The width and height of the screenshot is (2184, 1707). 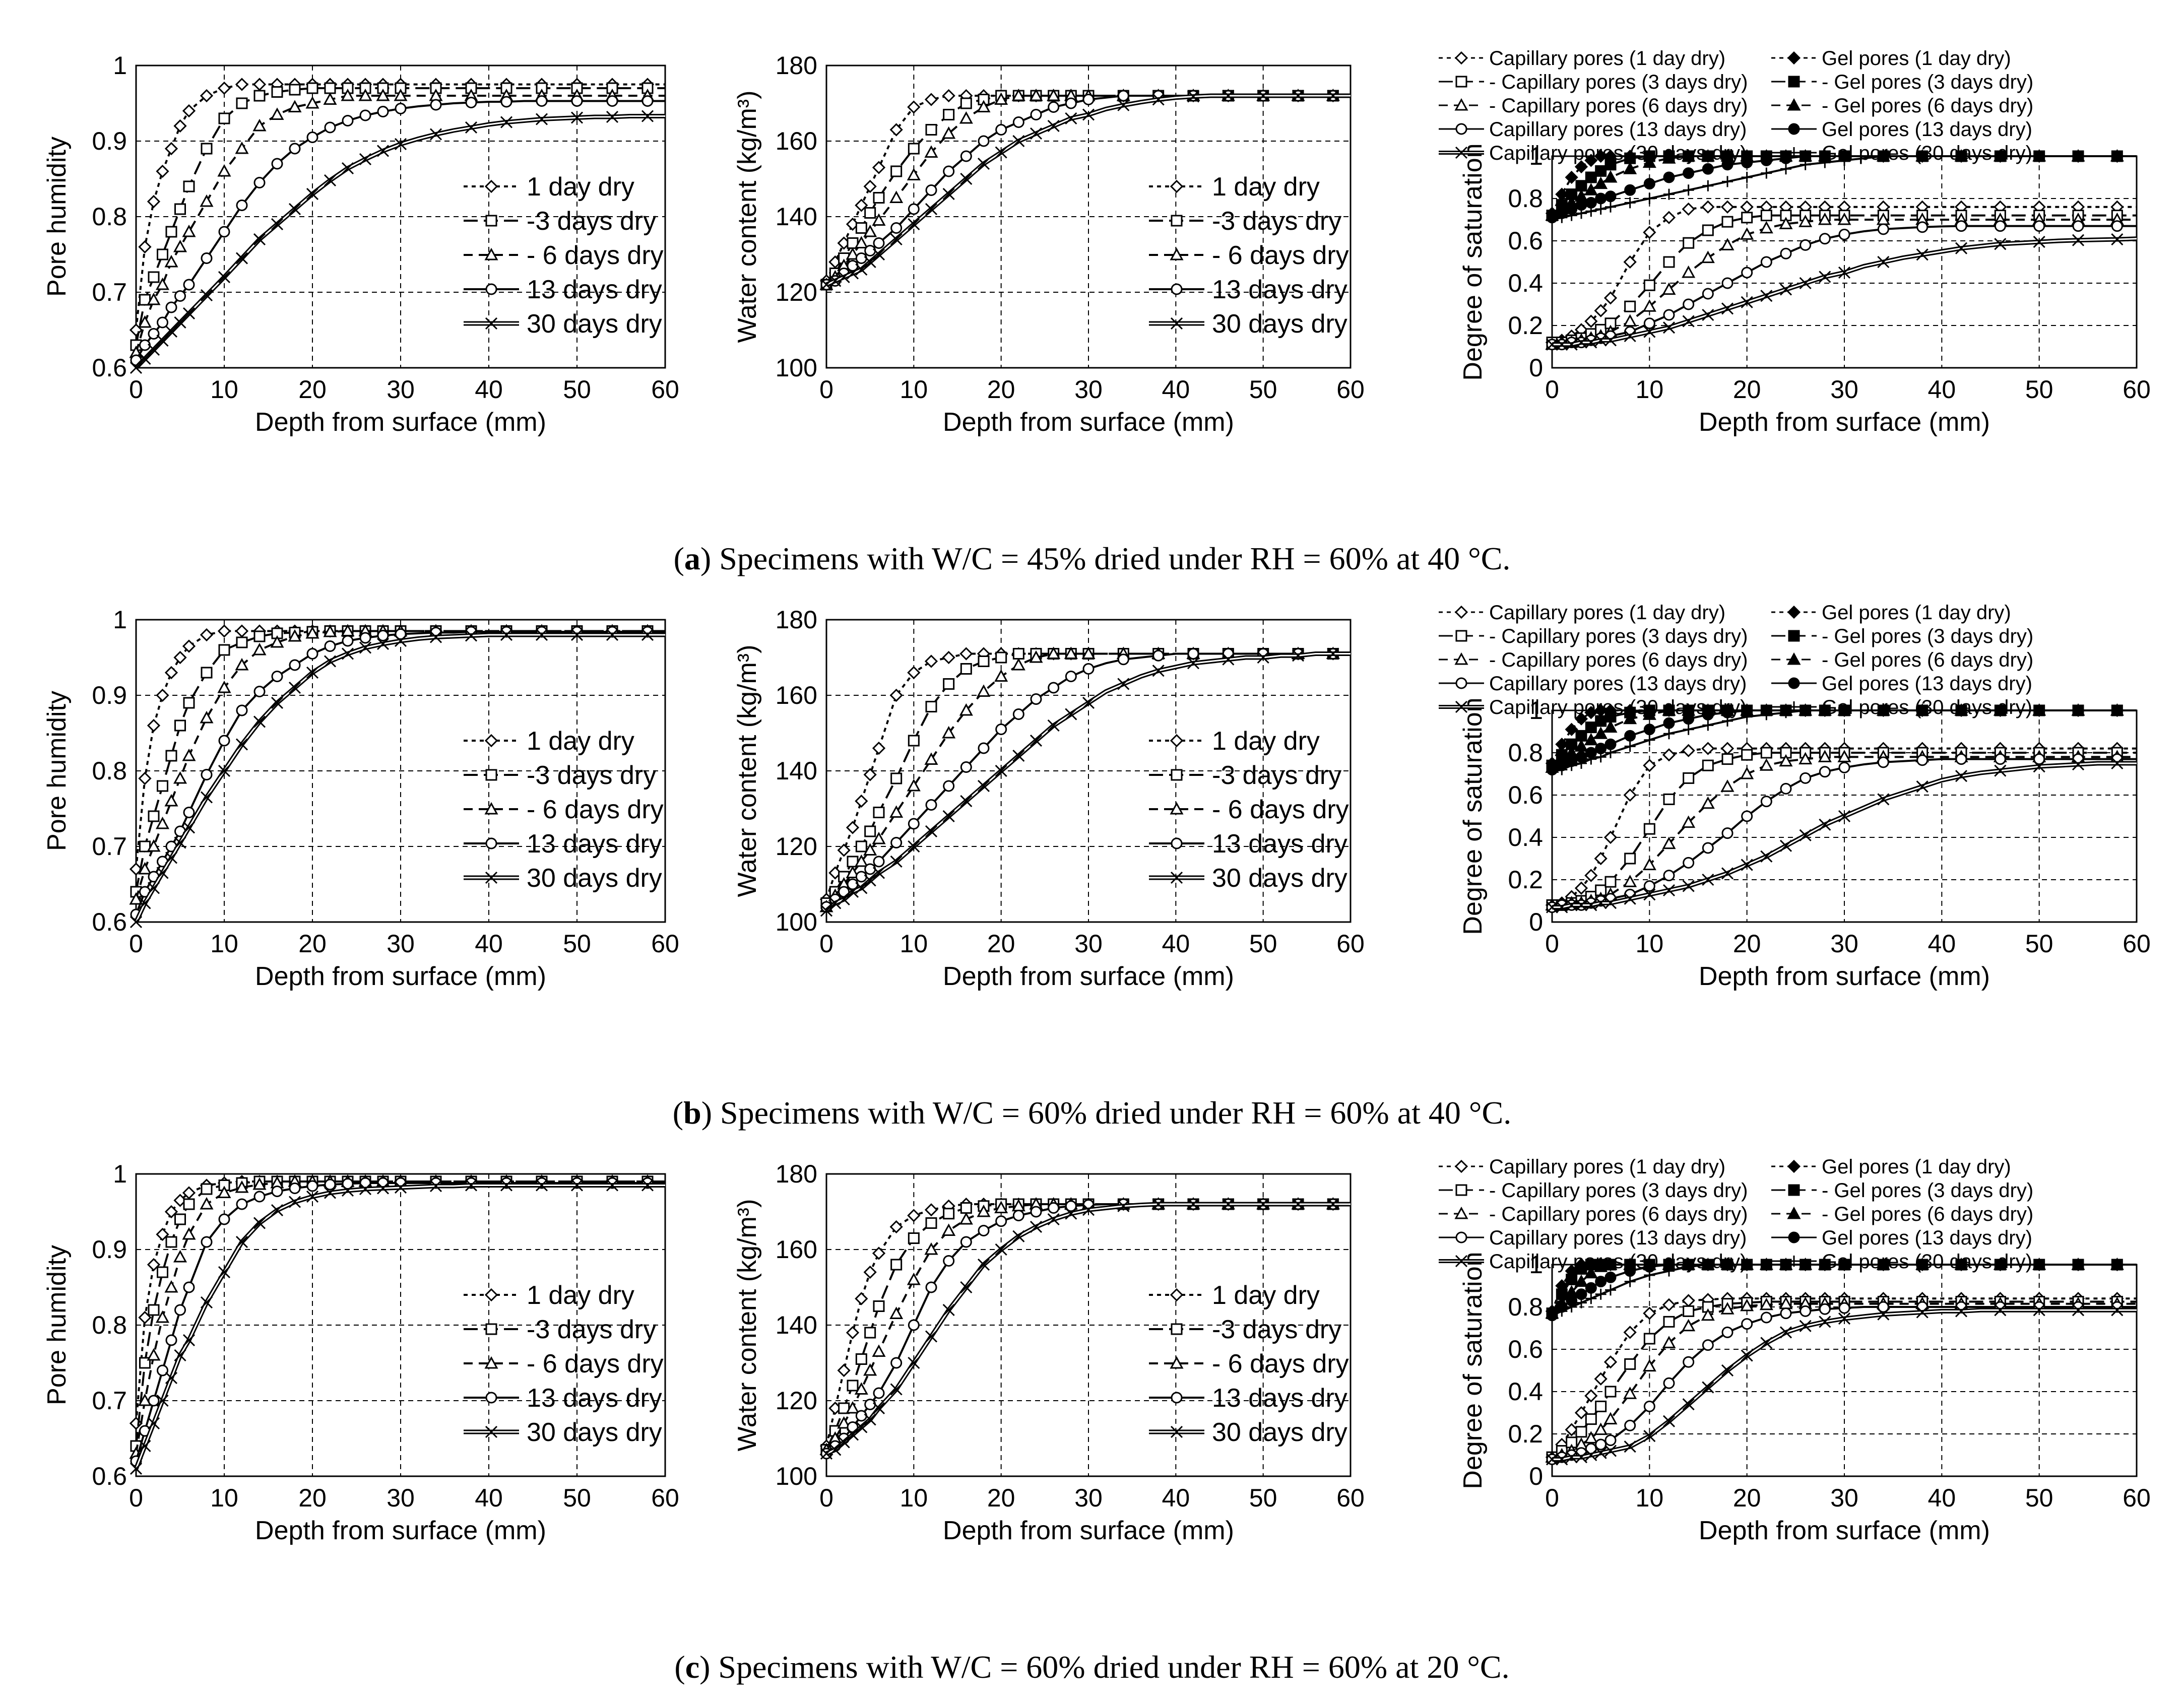 I want to click on y-tick-label: 0.4, so click(x=1525, y=283).